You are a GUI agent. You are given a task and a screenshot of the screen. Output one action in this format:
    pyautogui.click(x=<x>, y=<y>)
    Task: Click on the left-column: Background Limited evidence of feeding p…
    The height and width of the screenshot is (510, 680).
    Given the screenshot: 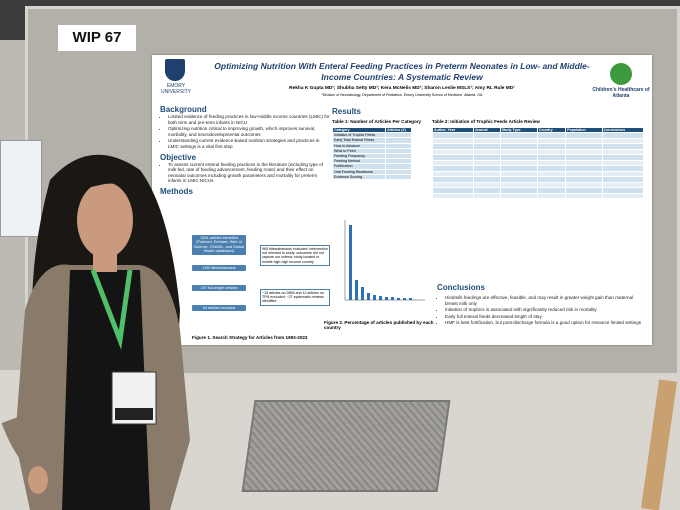 What is the action you would take?
    pyautogui.click(x=245, y=150)
    